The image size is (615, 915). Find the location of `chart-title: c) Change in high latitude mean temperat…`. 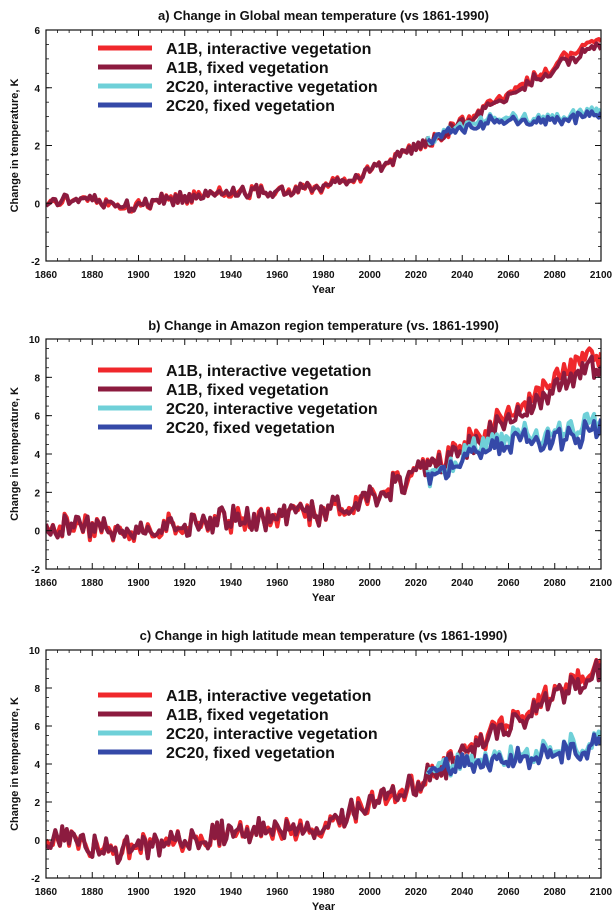

chart-title: c) Change in high latitude mean temperat… is located at coordinates (324, 635).